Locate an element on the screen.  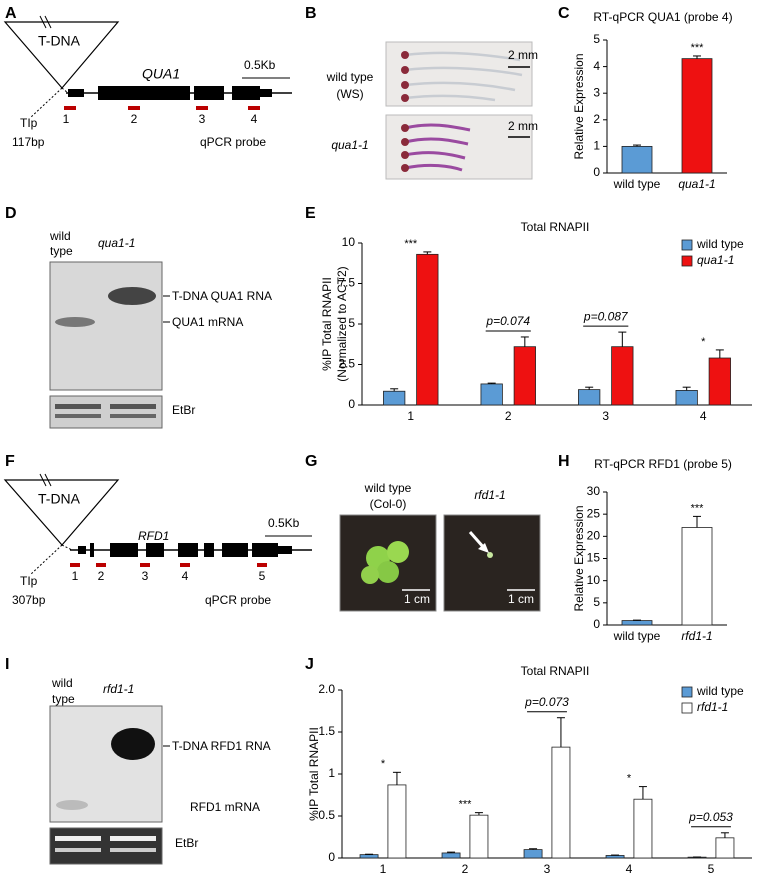
y-tick-label: 30 is located at coordinates (594, 491).